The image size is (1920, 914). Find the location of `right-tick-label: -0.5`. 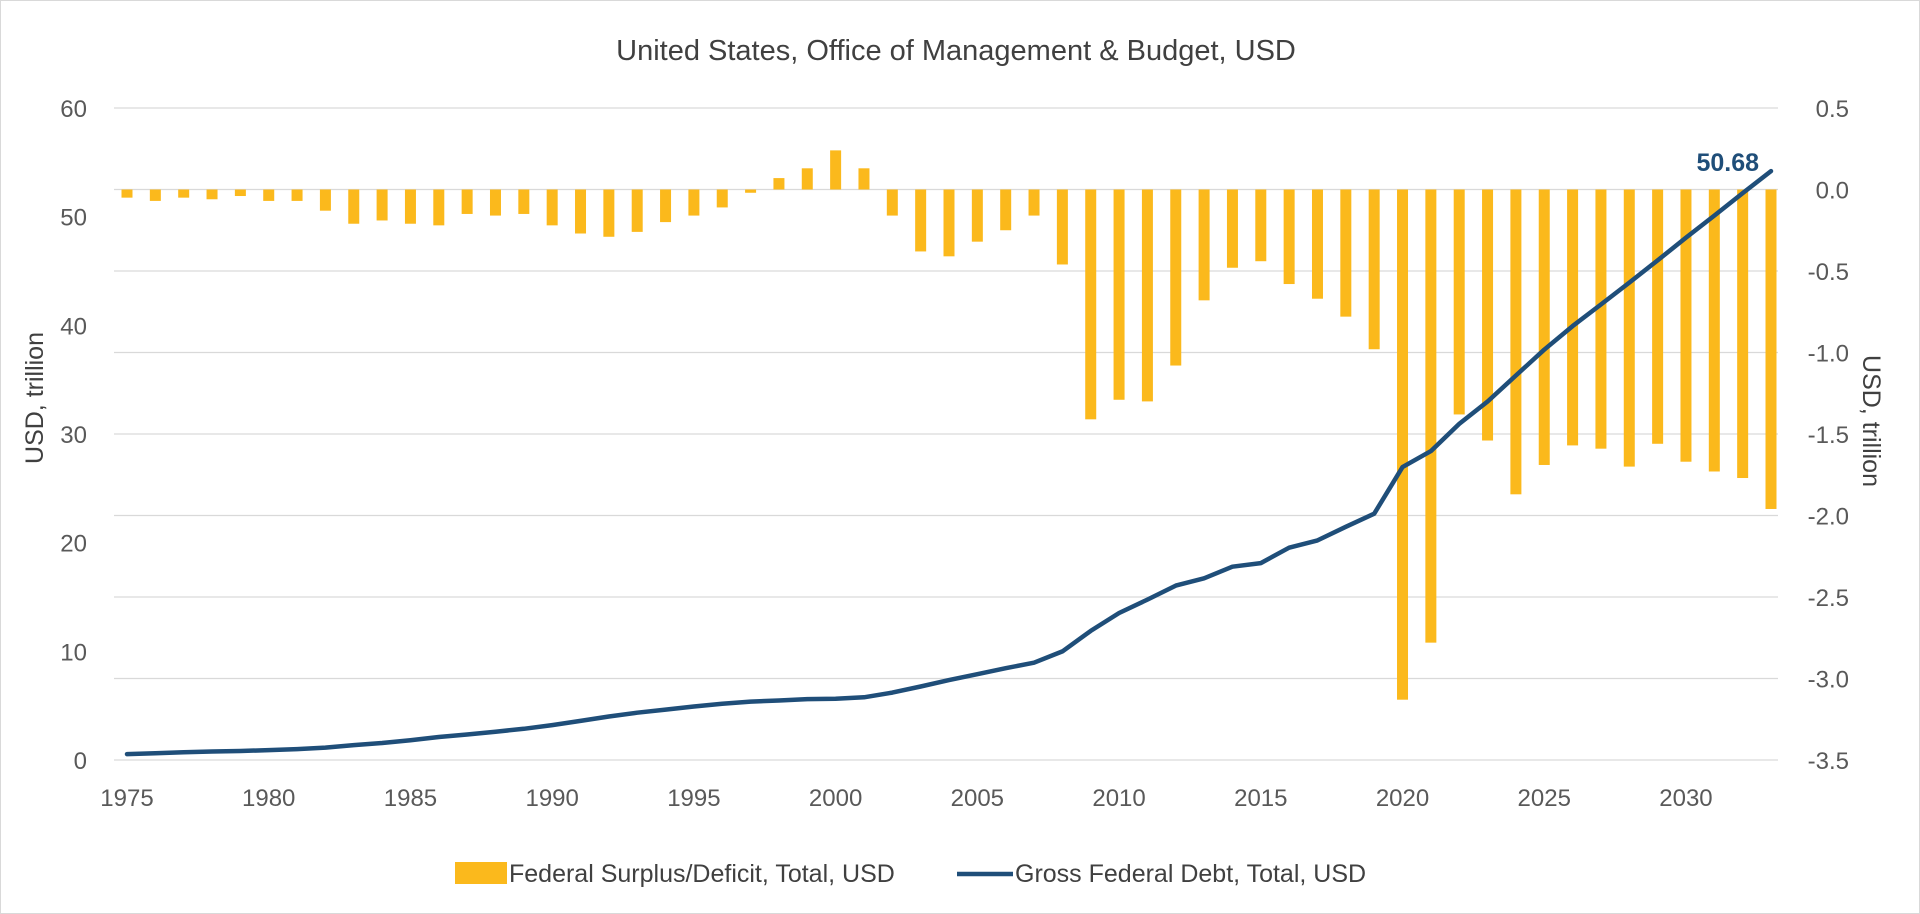

right-tick-label: -0.5 is located at coordinates (1828, 272).